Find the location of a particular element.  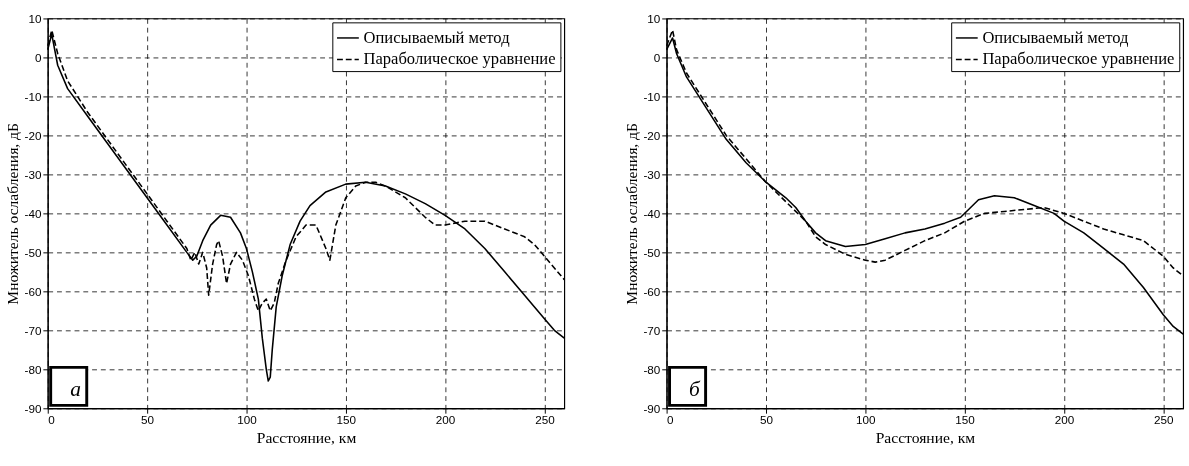

annotation: б is located at coordinates (694, 388).